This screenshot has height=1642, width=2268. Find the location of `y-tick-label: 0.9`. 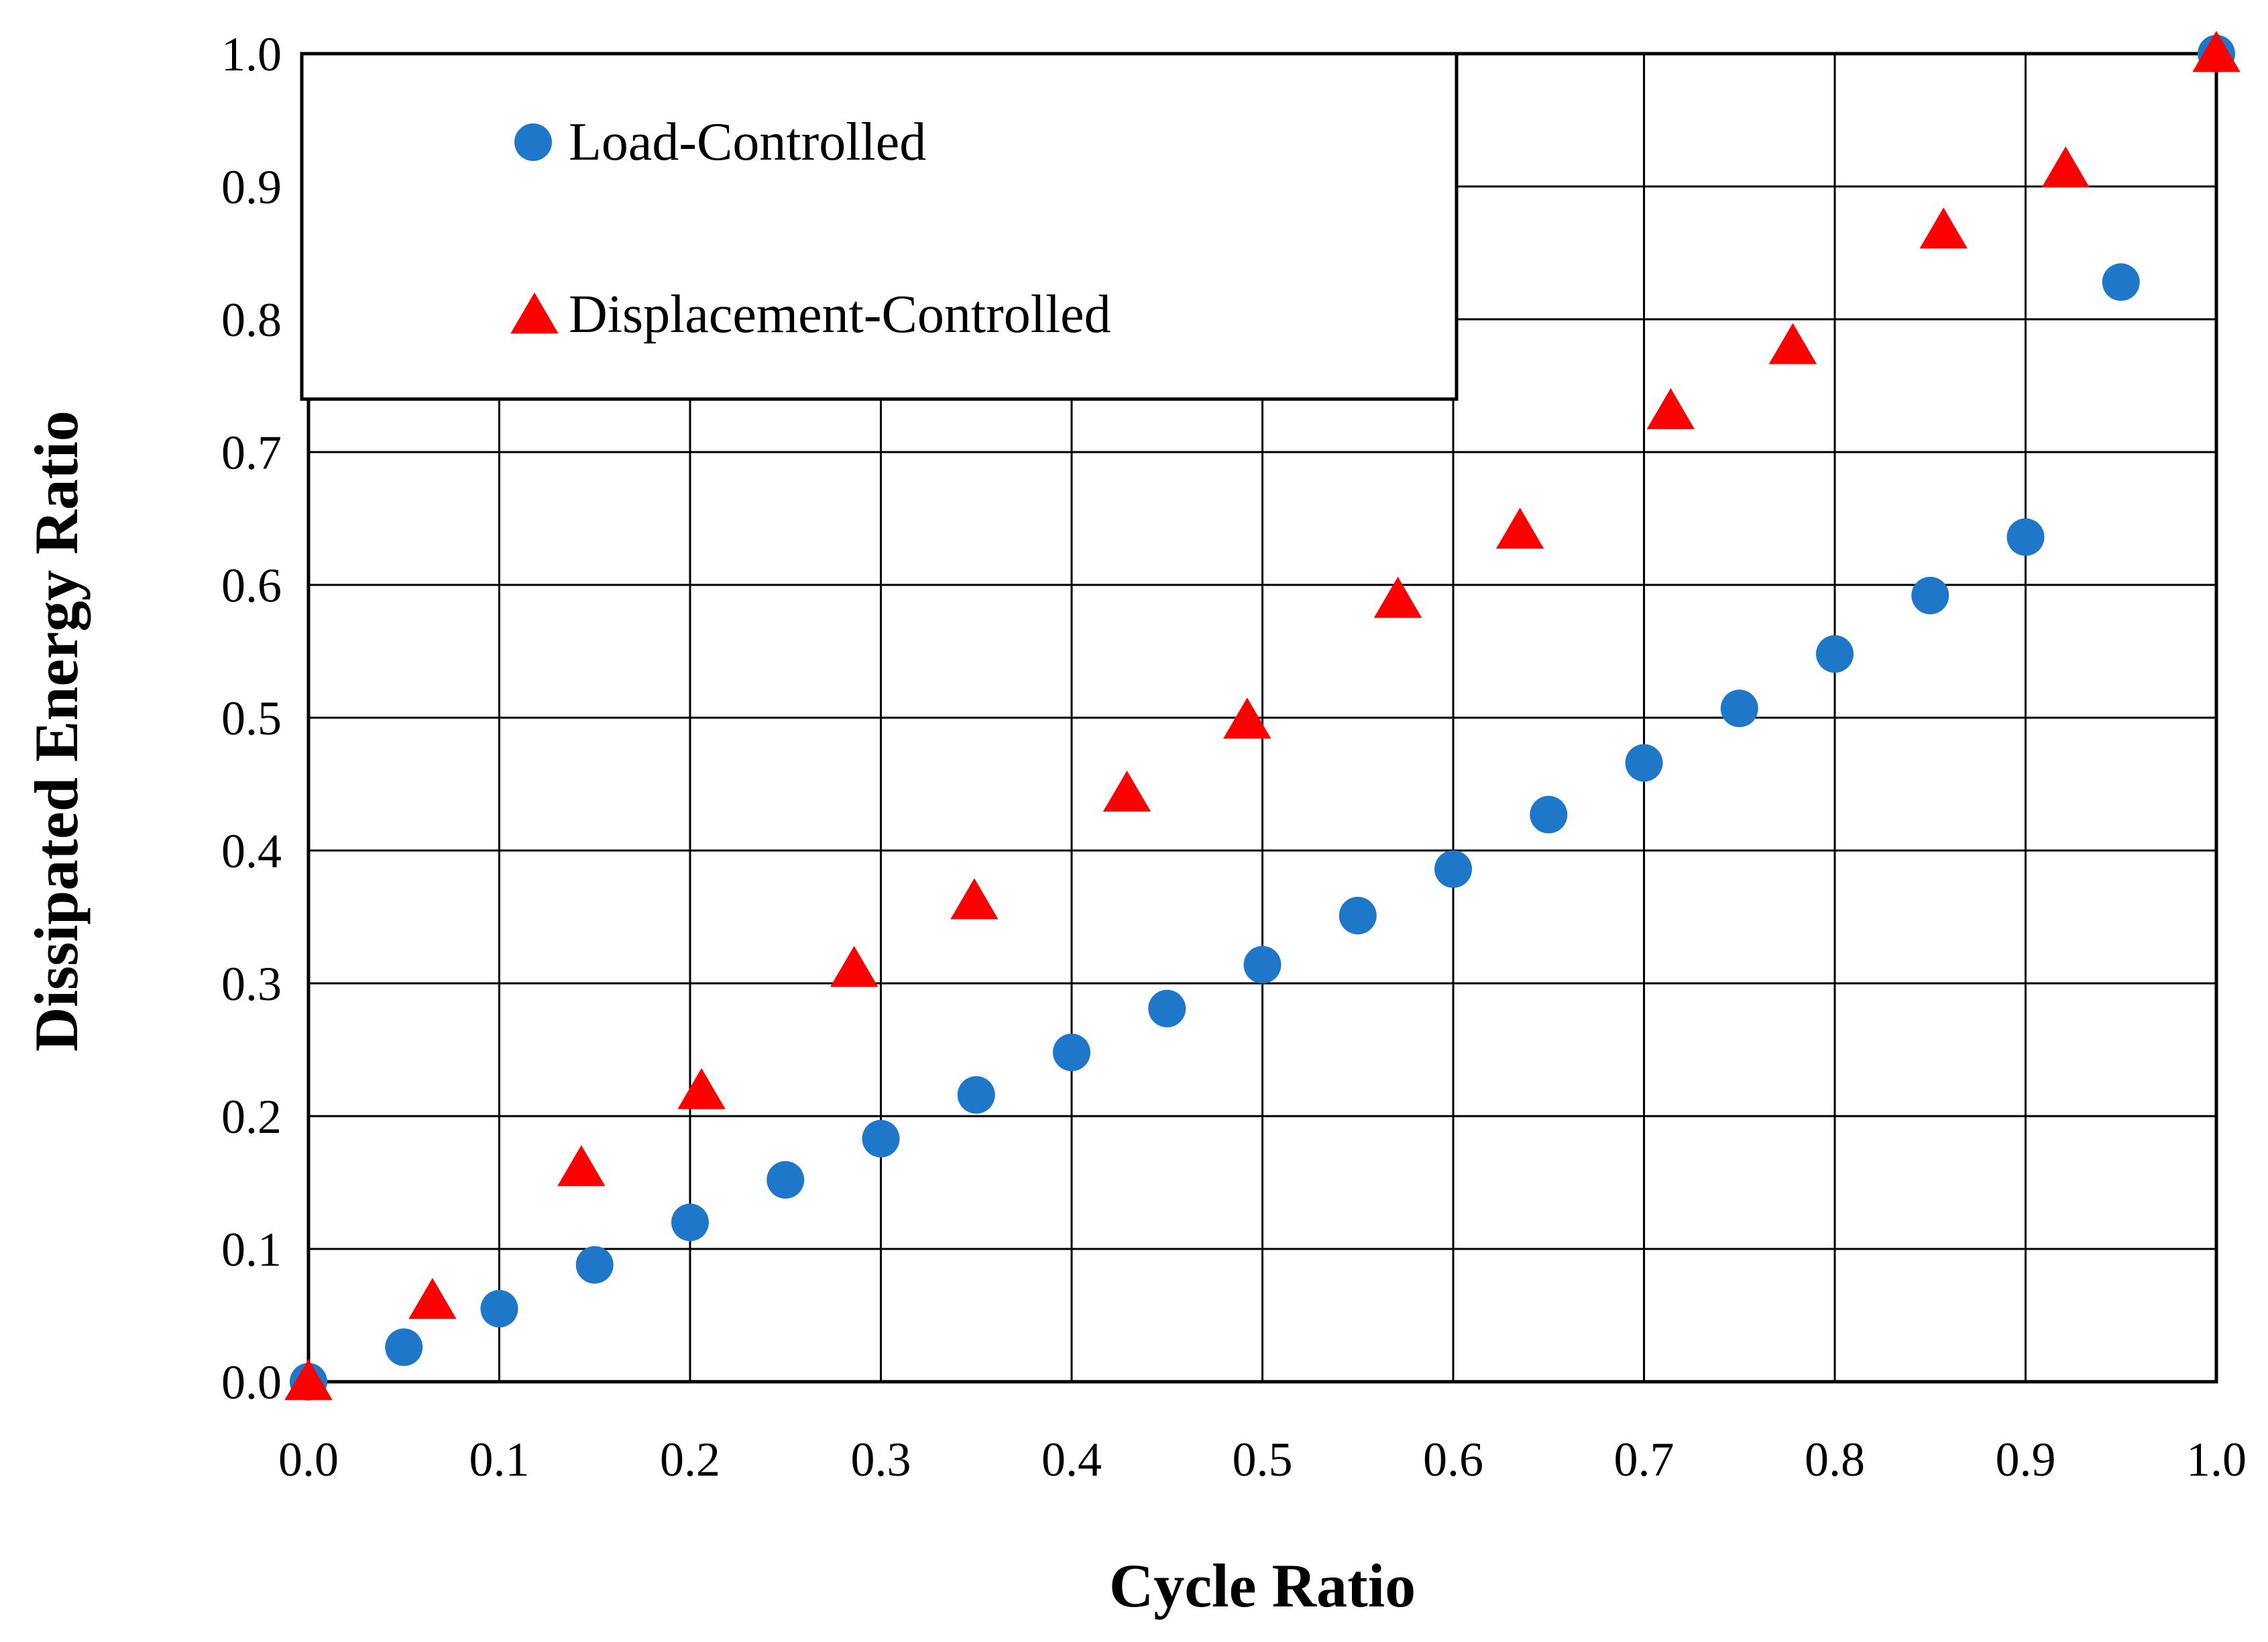

y-tick-label: 0.9 is located at coordinates (251, 187).